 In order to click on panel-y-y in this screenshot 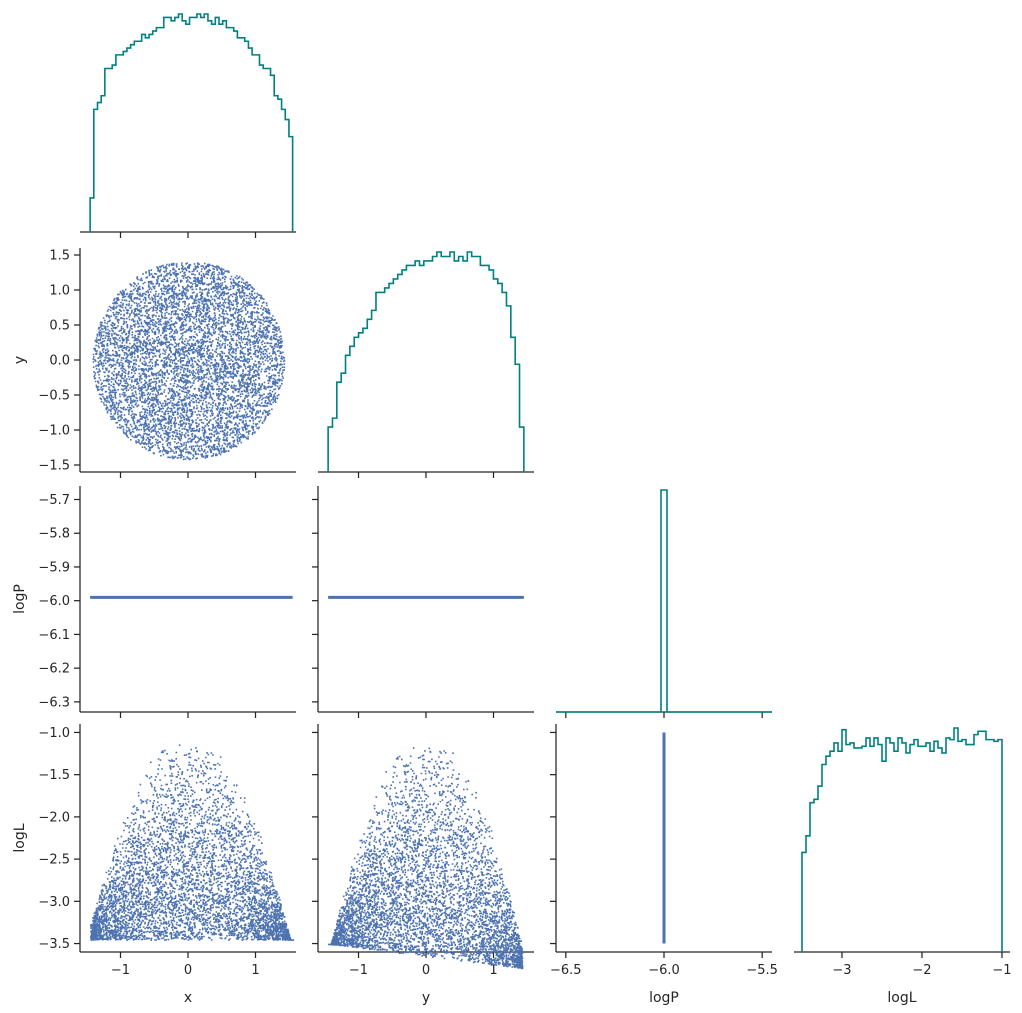, I will do `click(426, 474)`.